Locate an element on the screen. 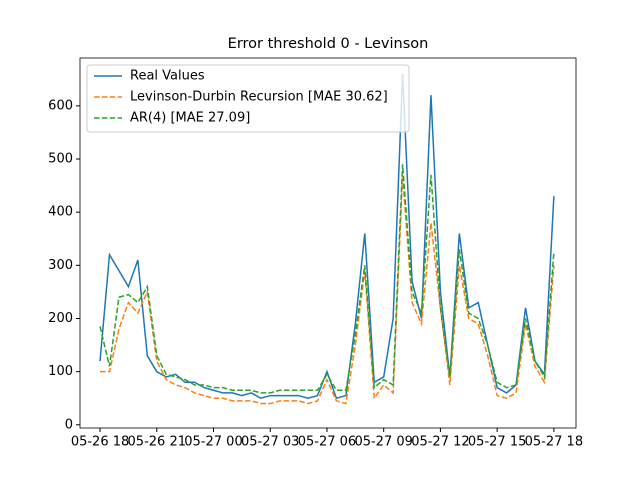 The image size is (640, 480). y-tick-label: 0 is located at coordinates (69, 424).